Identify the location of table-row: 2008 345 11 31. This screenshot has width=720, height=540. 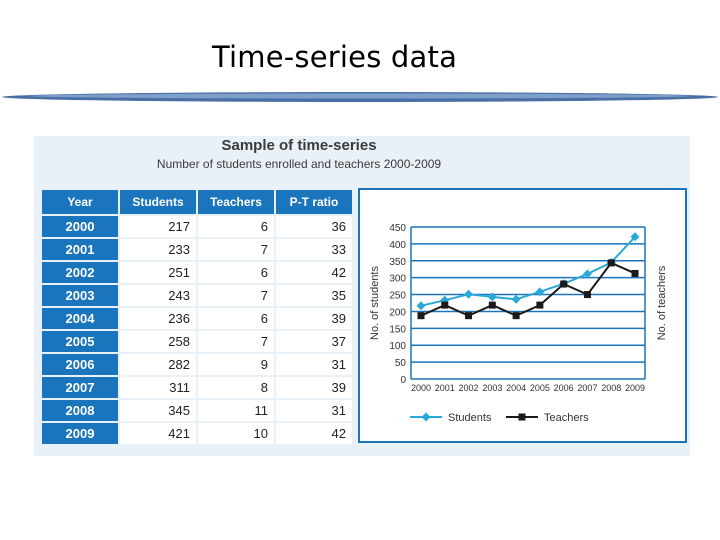
(197, 410).